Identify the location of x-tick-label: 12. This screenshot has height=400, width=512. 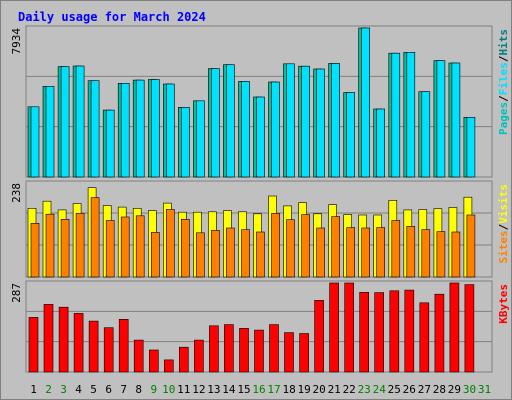
(198, 389).